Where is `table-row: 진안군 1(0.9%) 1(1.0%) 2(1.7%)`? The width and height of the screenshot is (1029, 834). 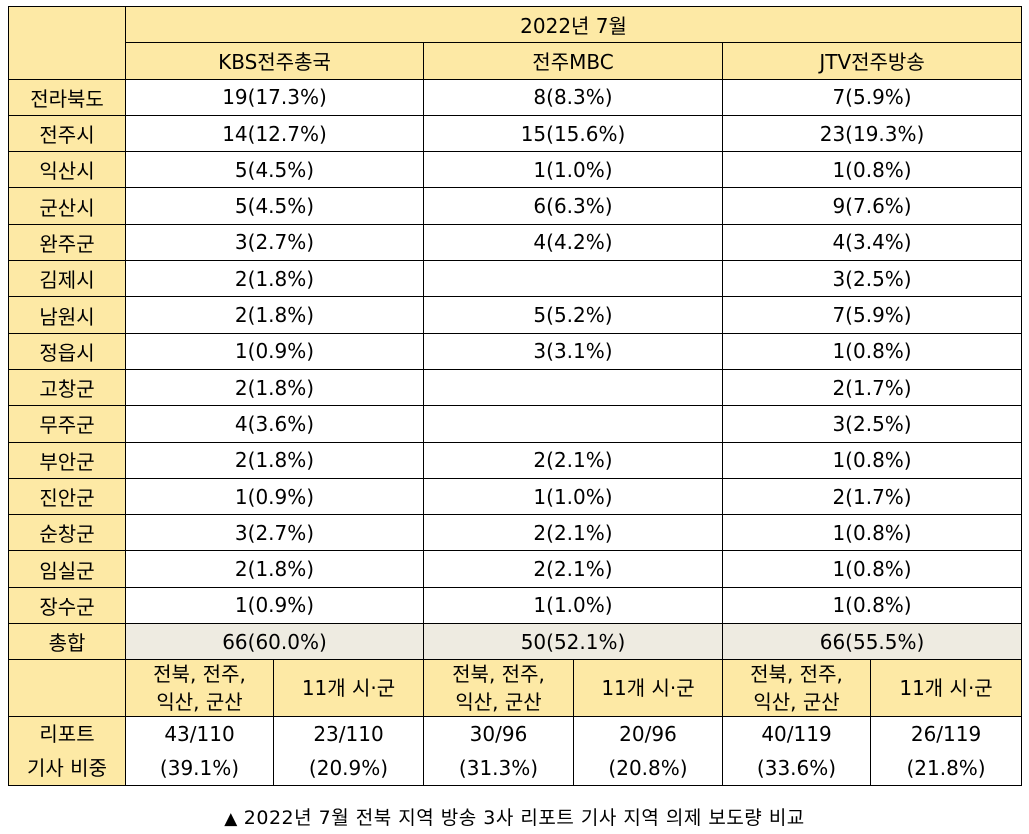 table-row: 진안군 1(0.9%) 1(1.0%) 2(1.7%) is located at coordinates (515, 496).